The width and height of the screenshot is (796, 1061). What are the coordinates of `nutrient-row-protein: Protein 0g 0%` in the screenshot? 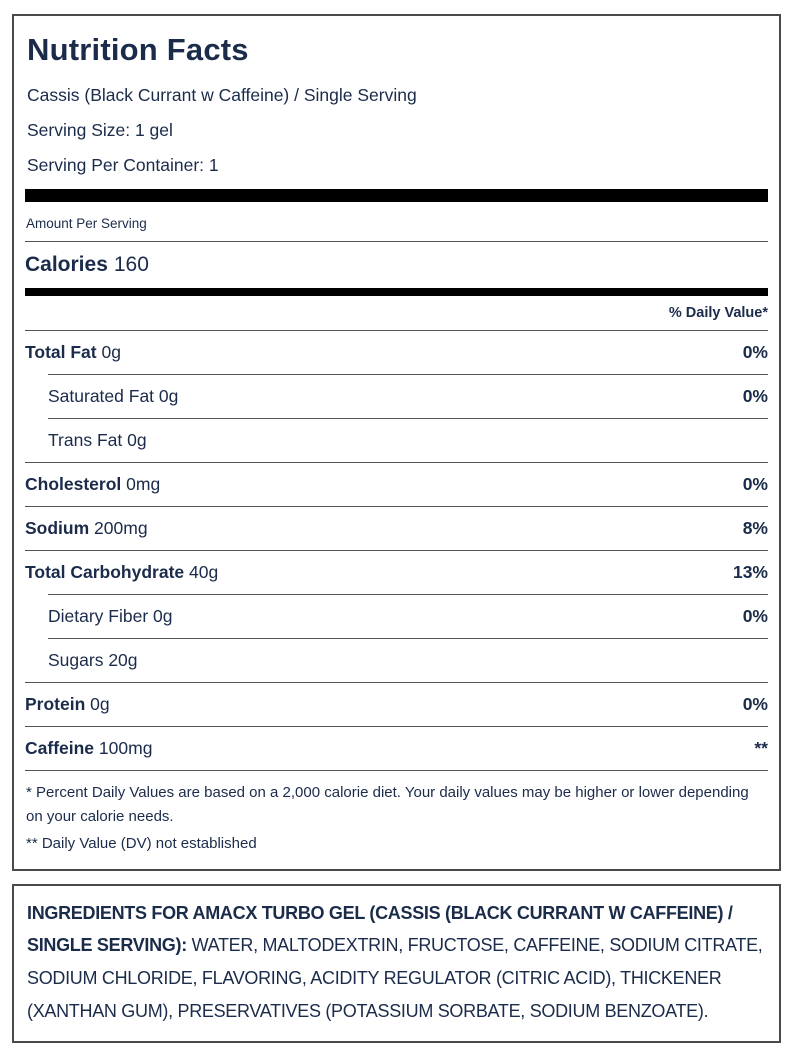 It's located at (396, 703).